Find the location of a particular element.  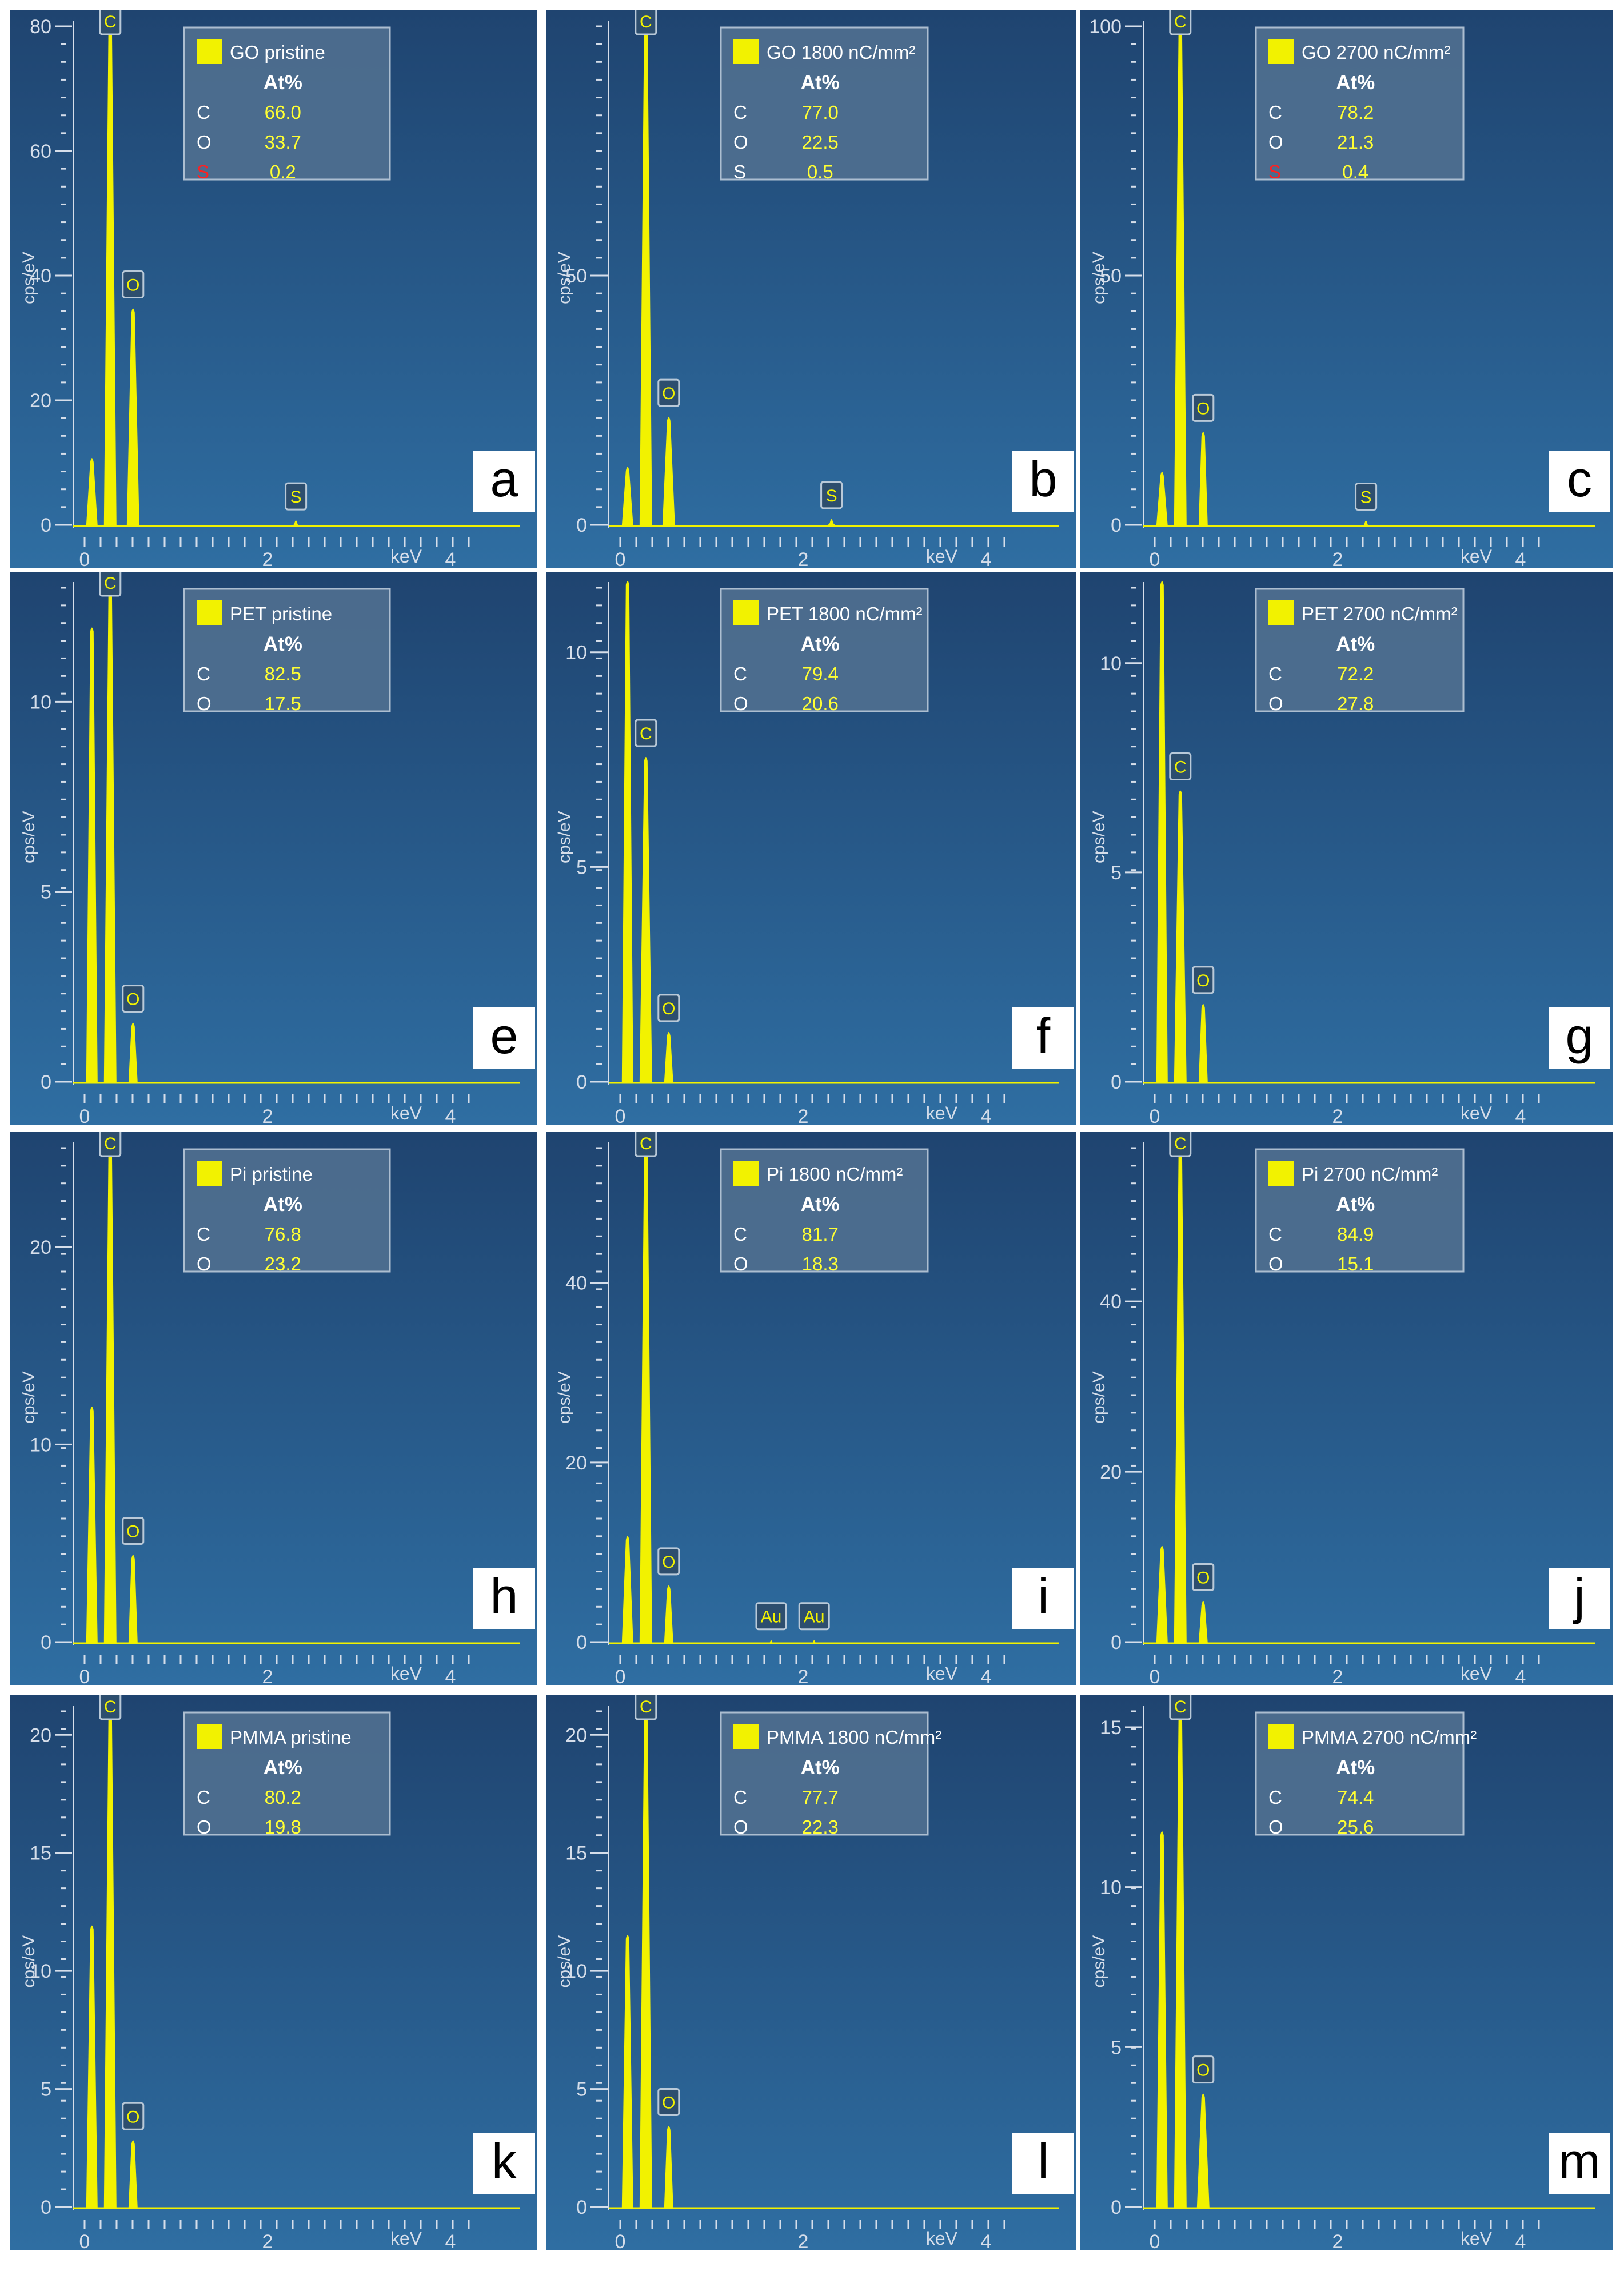

composition-value: 15.1 is located at coordinates (1355, 1264).